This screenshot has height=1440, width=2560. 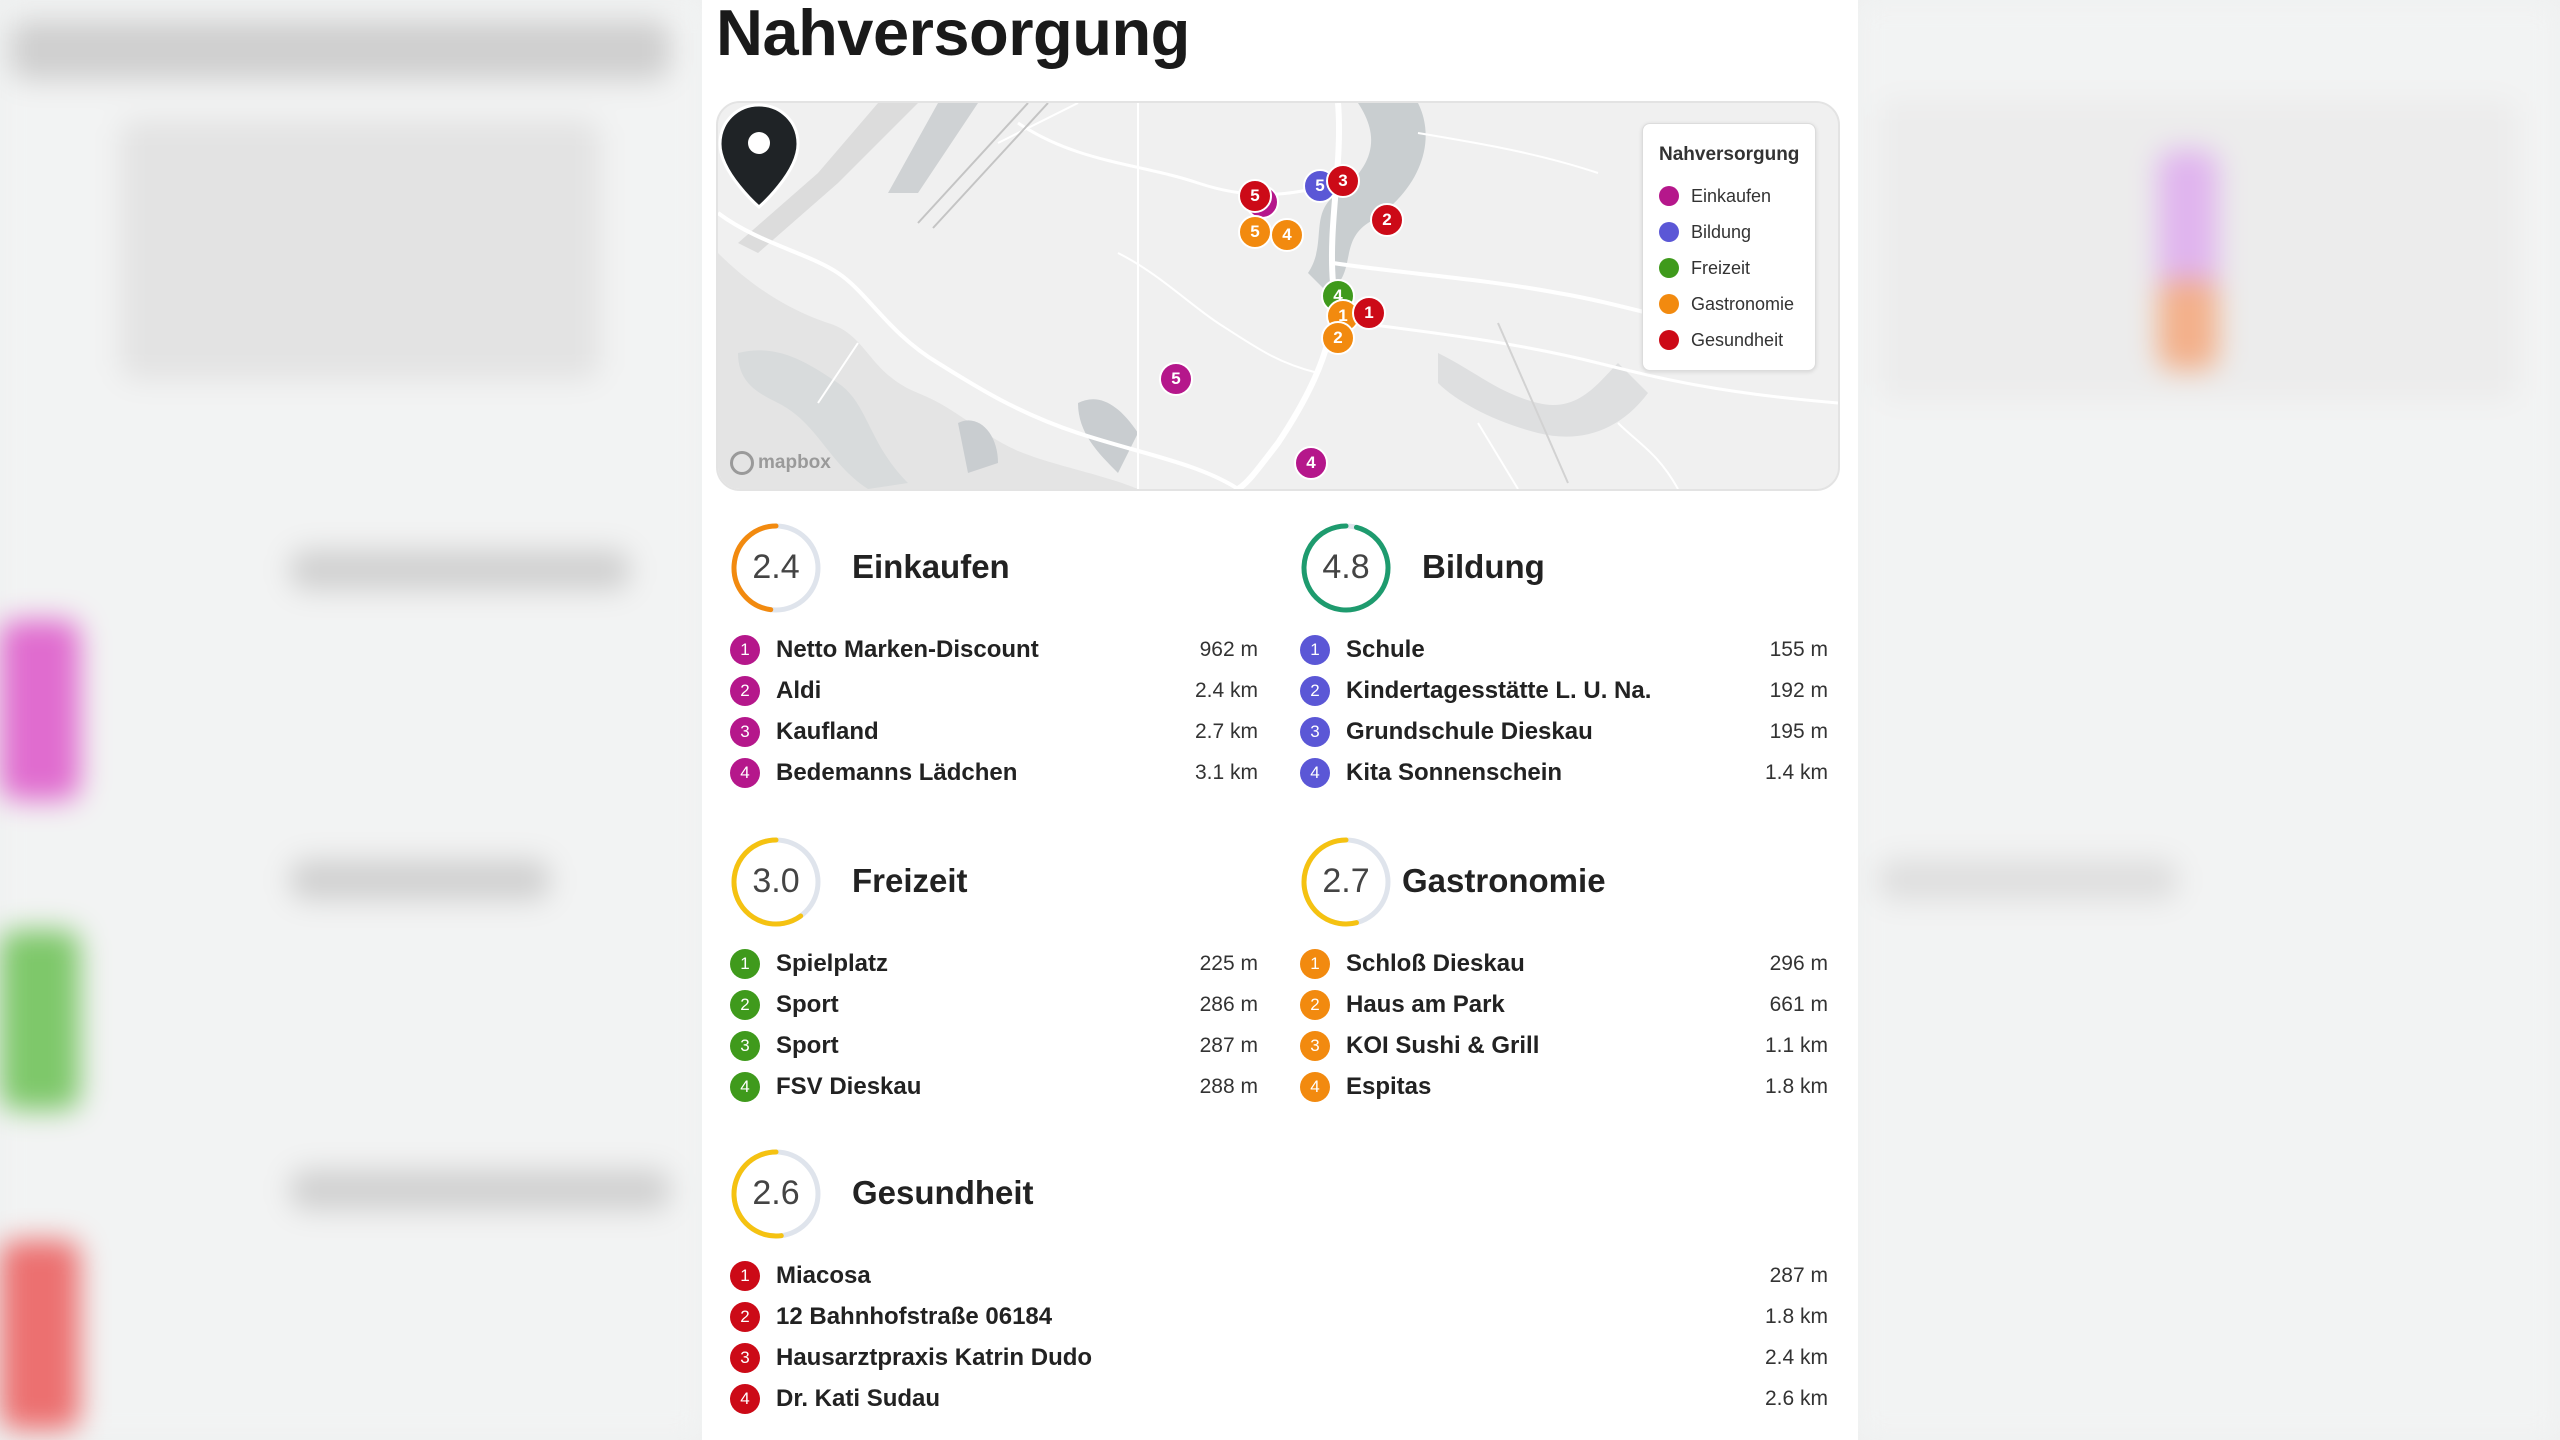 I want to click on item-name: Dr. Kati Sudau, so click(x=858, y=1398).